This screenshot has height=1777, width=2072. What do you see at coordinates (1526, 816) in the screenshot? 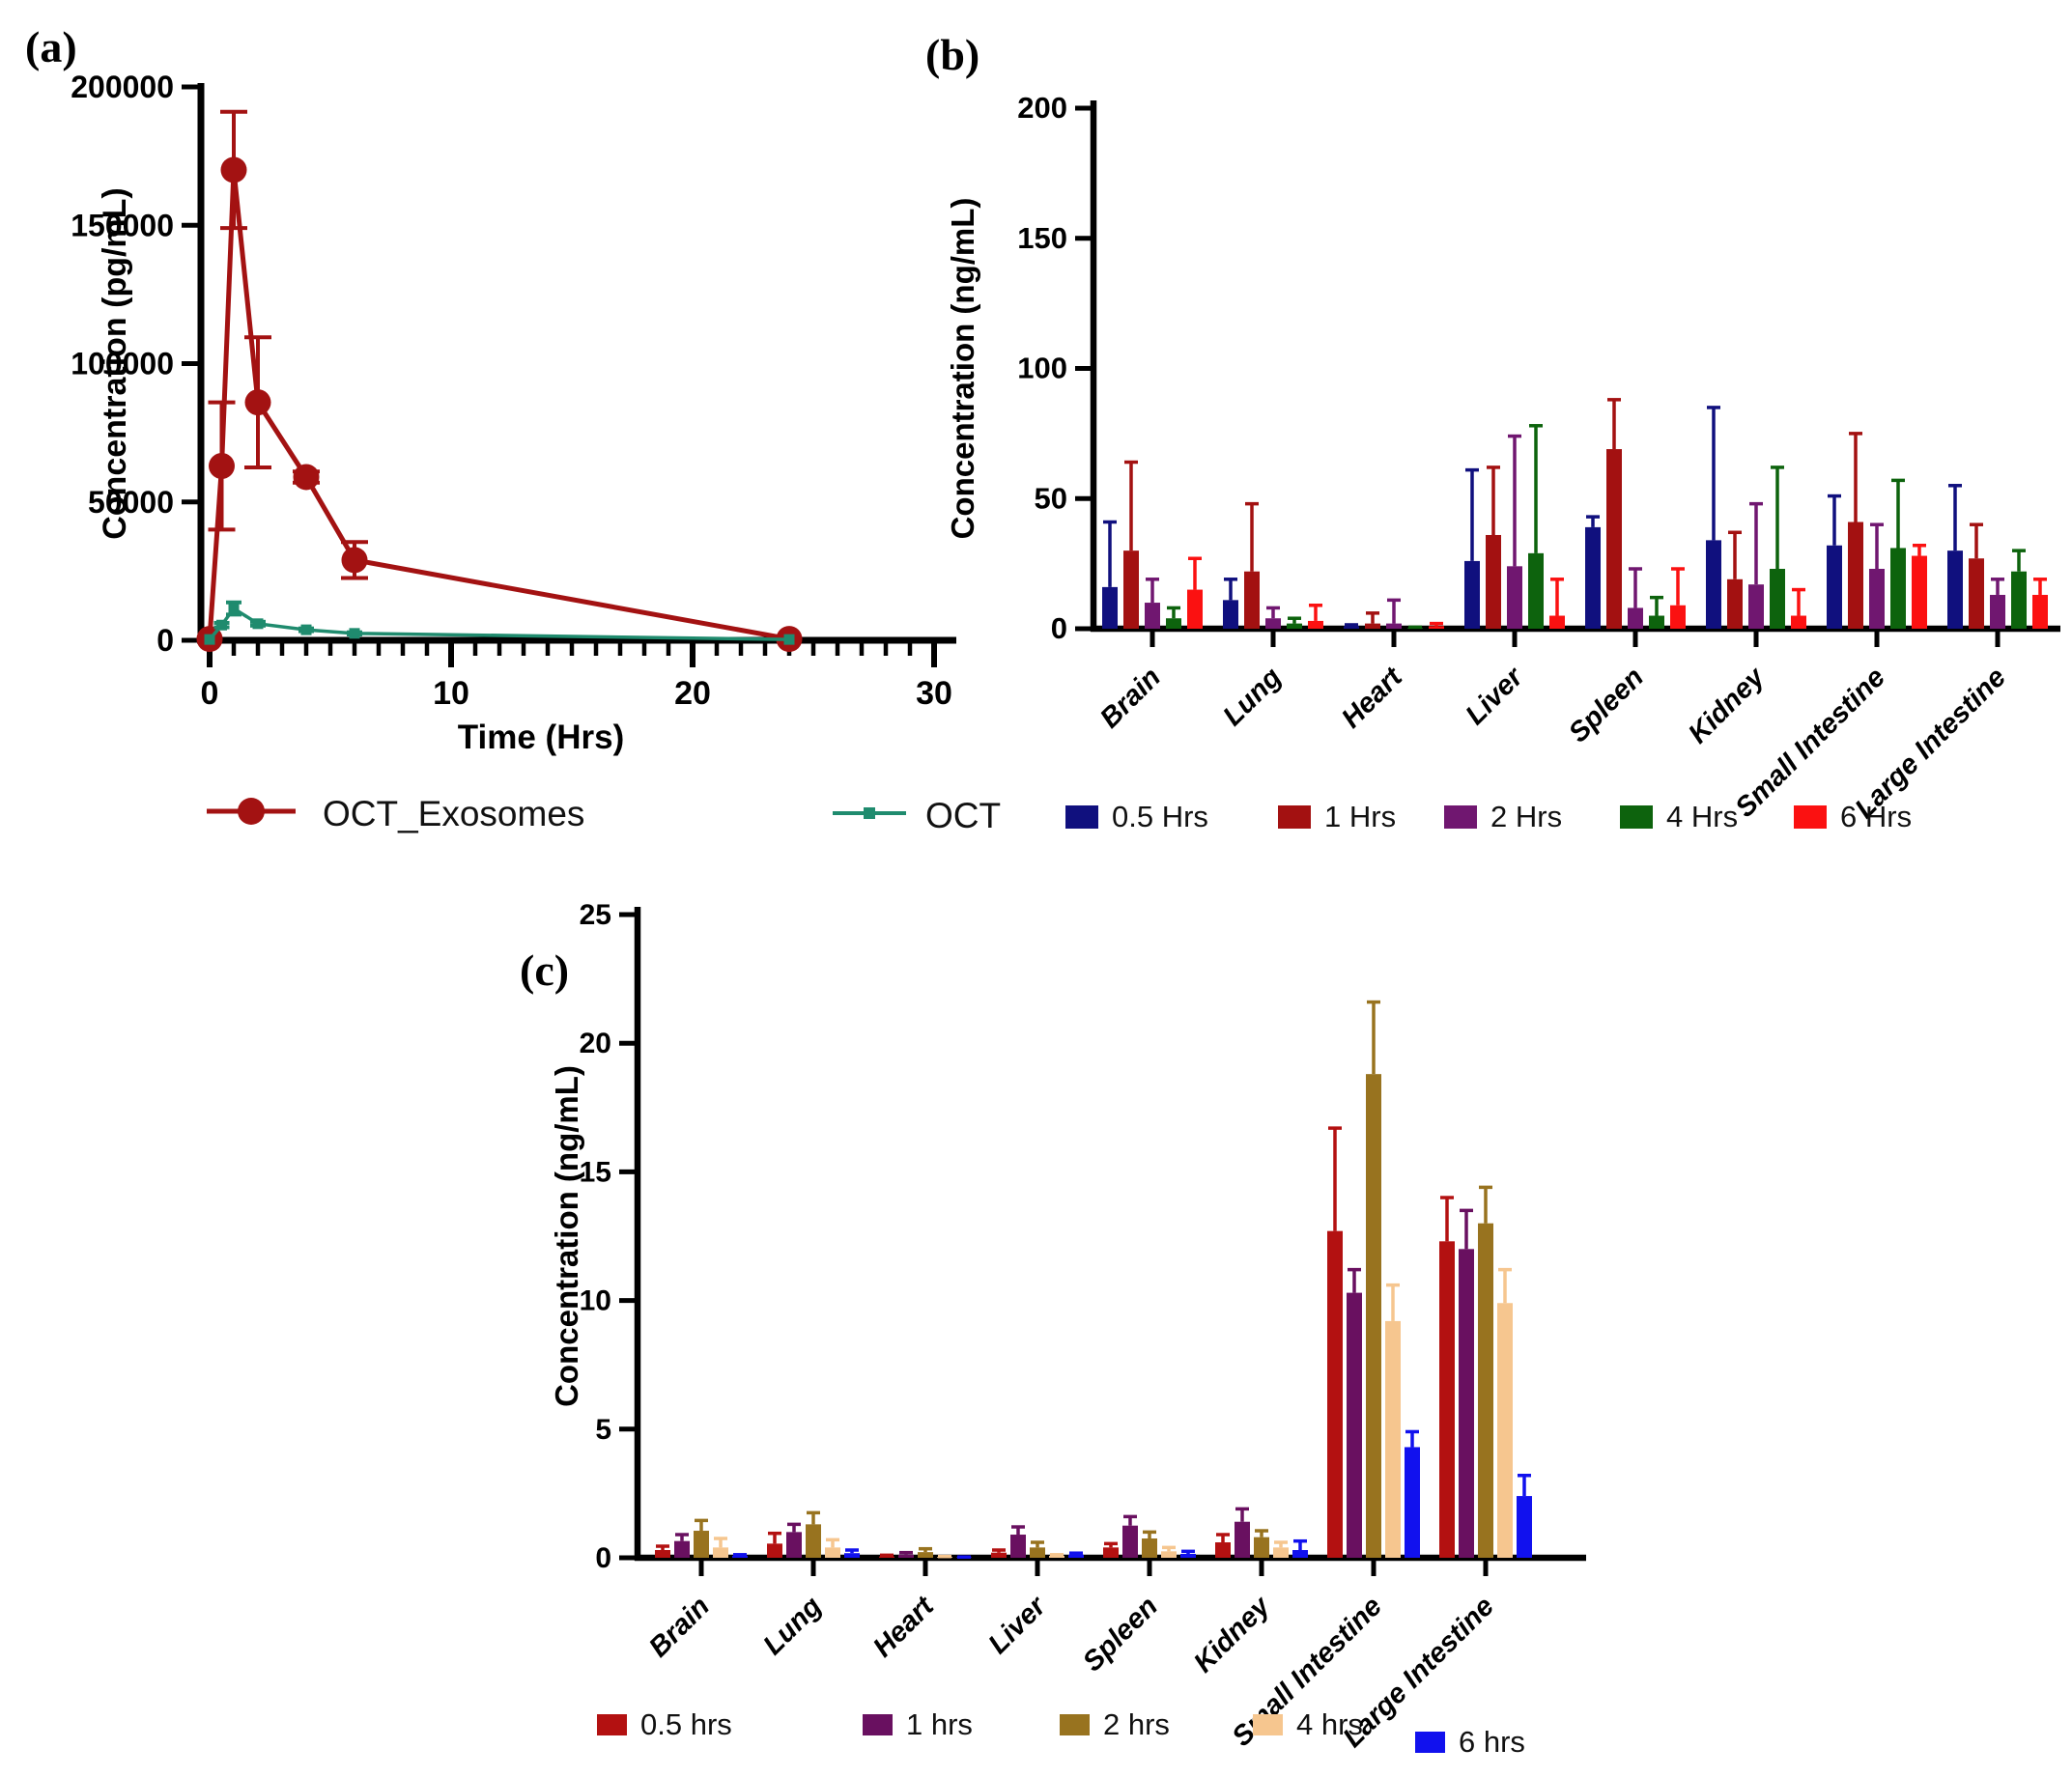
I see `legend-b-label-2: 2 Hrs` at bounding box center [1526, 816].